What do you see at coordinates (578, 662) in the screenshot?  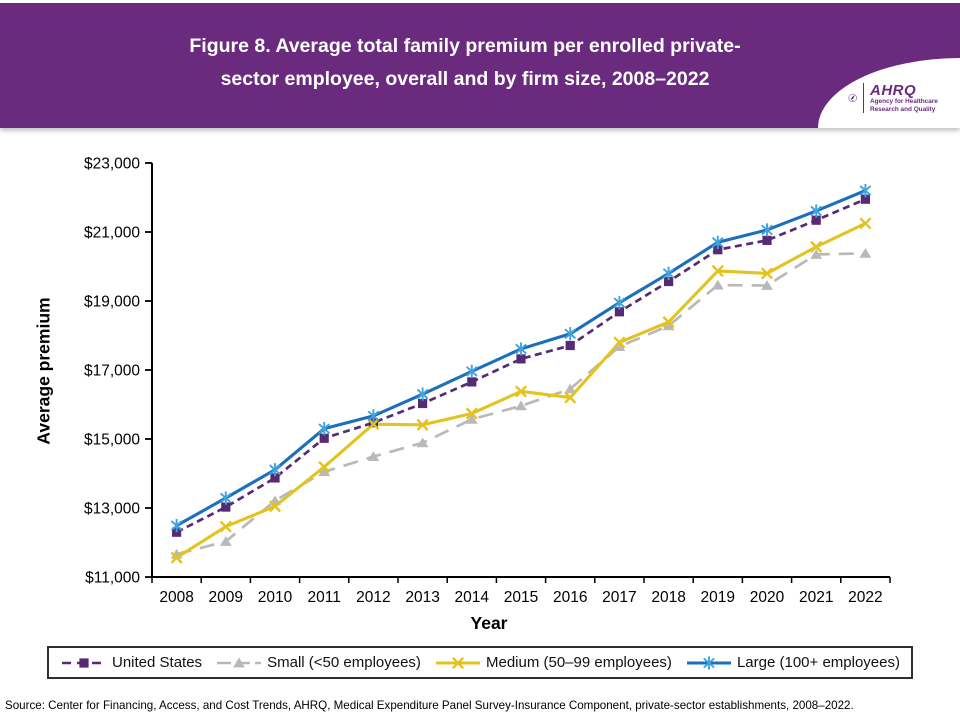 I see `legend-label-medium: Medium (50–99 employees)` at bounding box center [578, 662].